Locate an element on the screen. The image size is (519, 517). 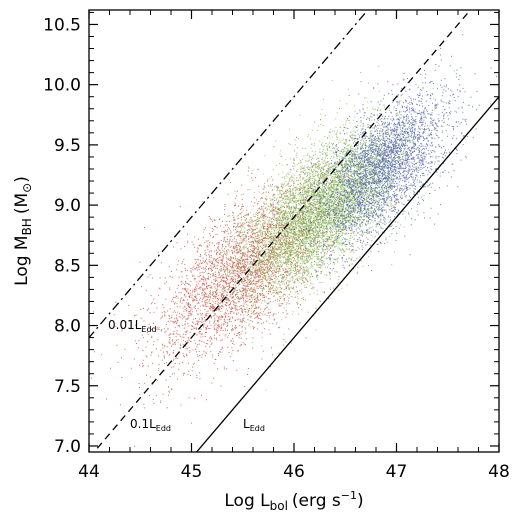
y-tick-label: 7.0 is located at coordinates (67, 447).